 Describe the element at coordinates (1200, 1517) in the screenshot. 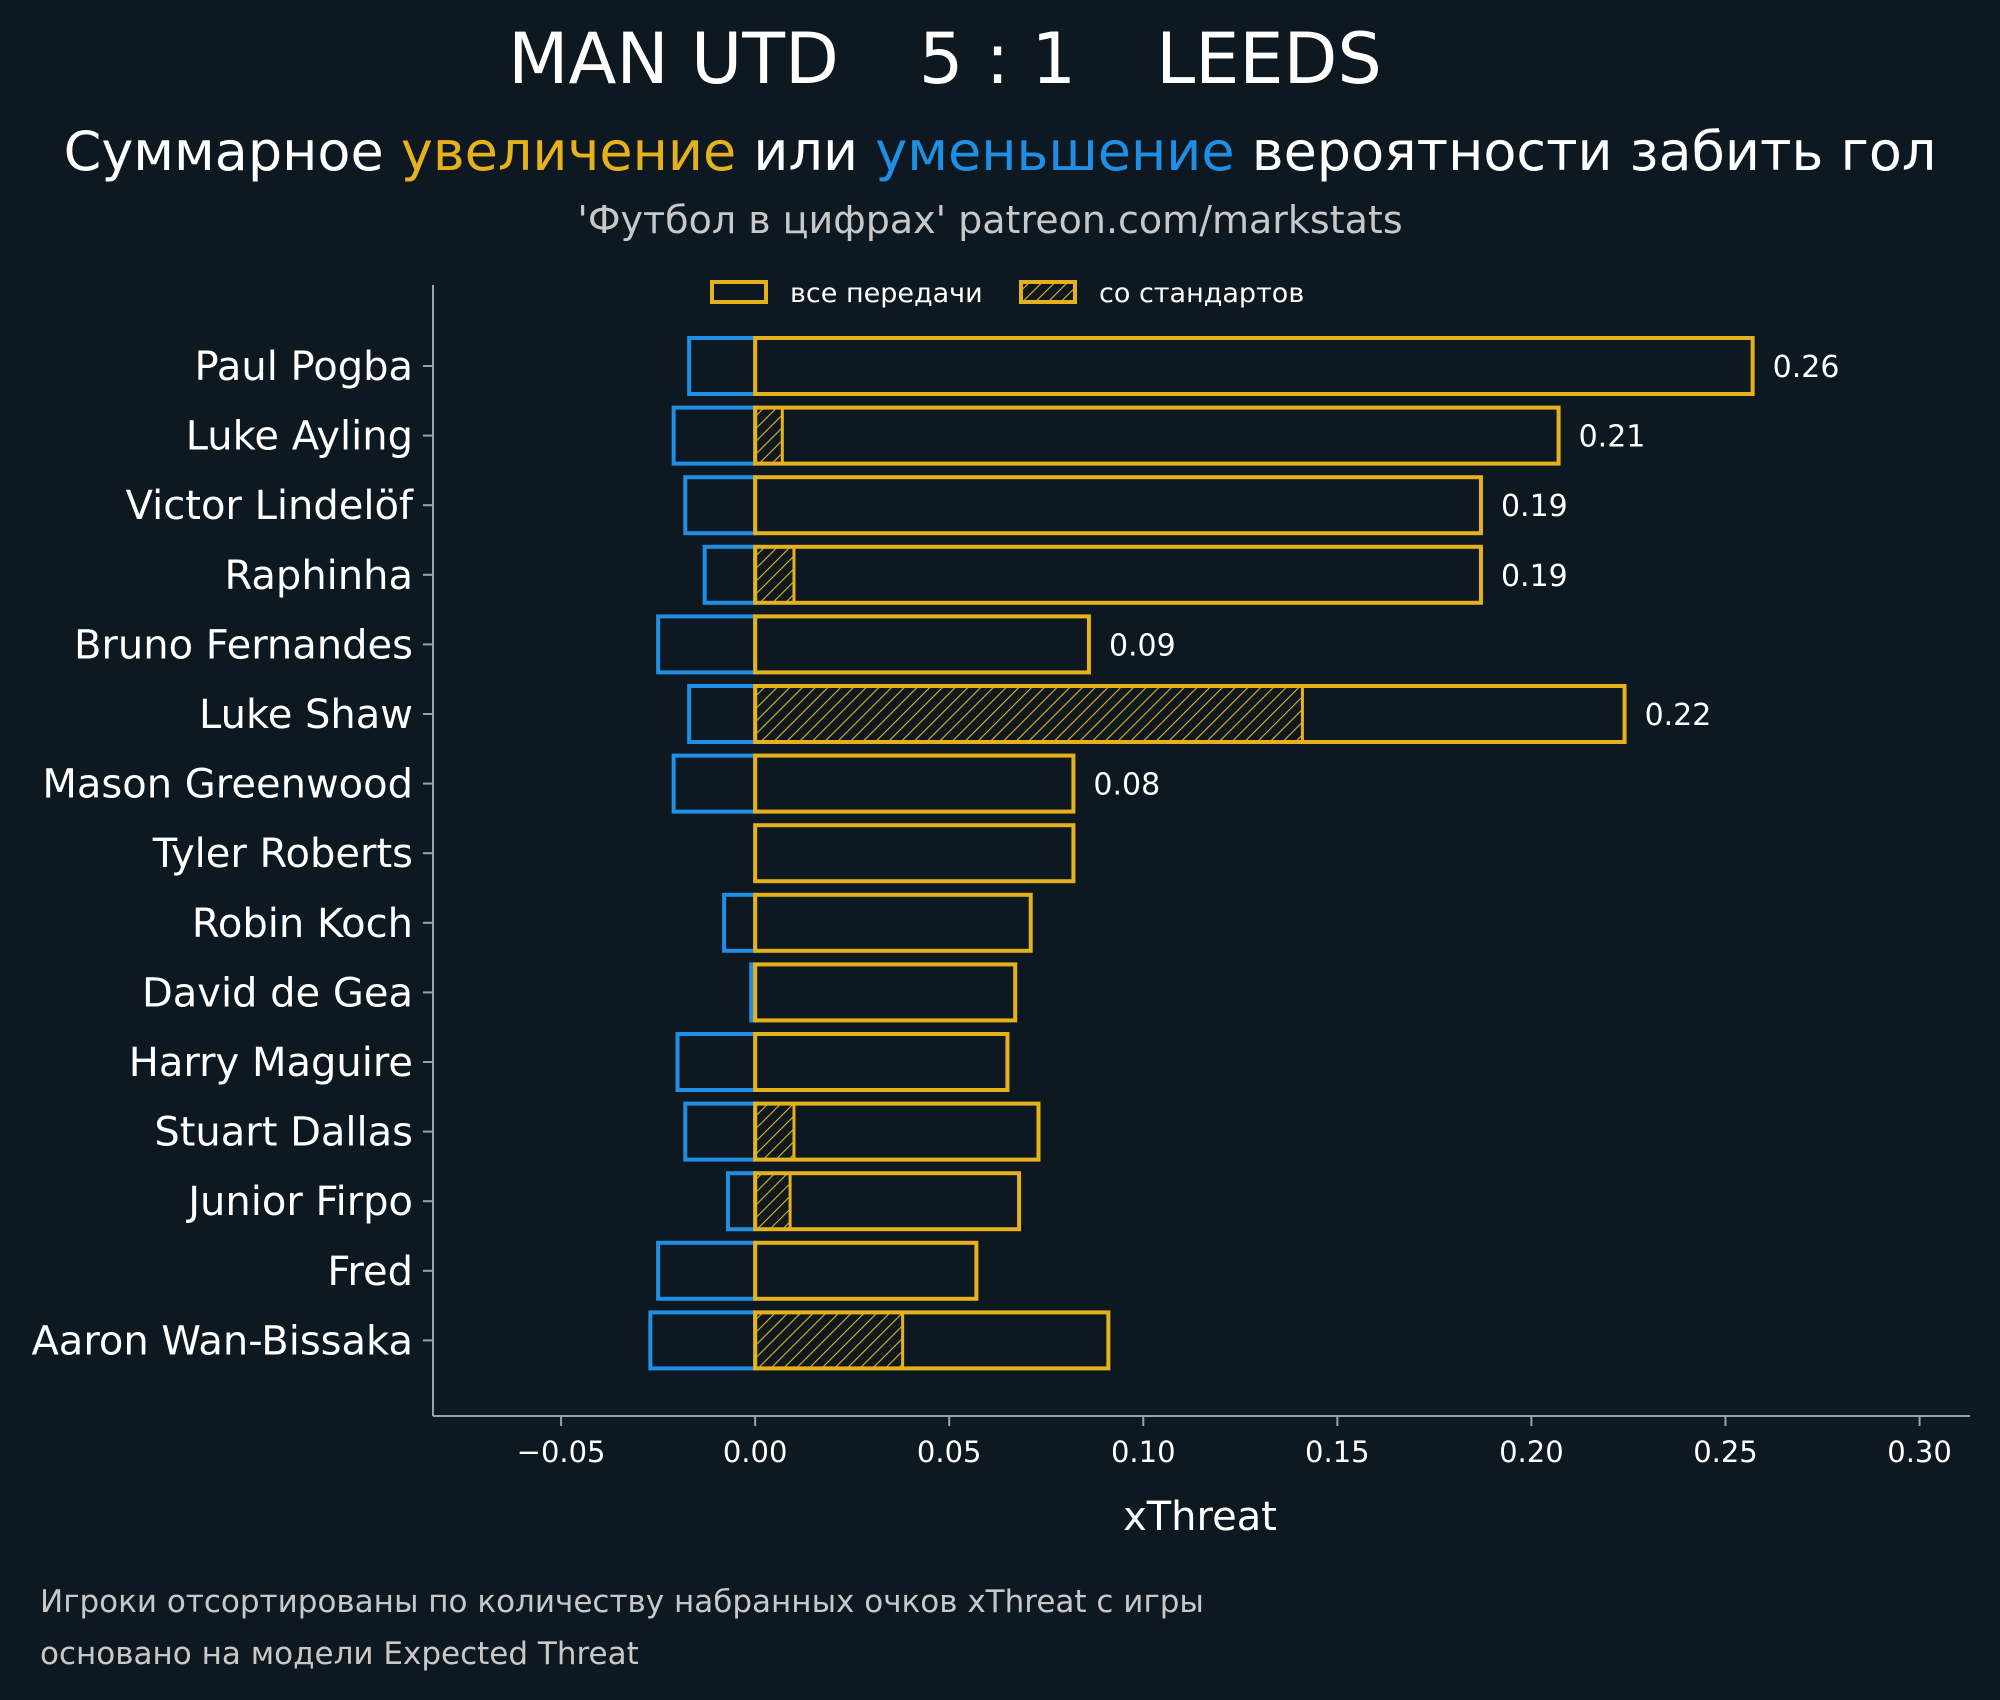

I see `x-axis-label: xThreat` at that location.